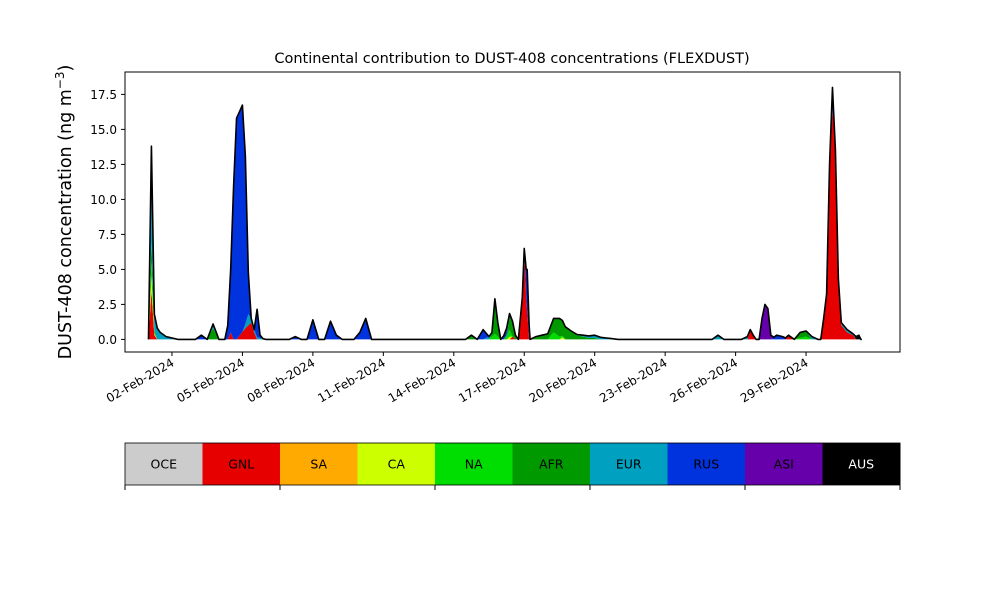 The image size is (1000, 600). I want to click on legend-swatch-ca, so click(396, 464).